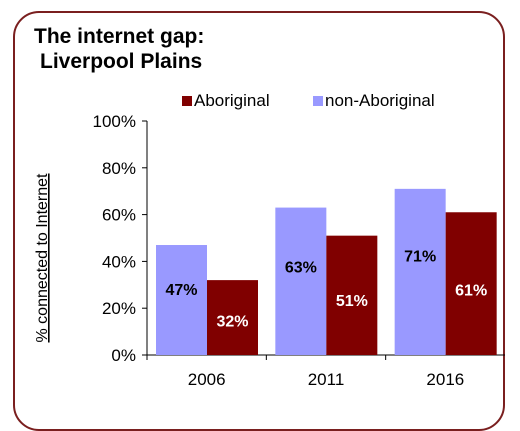 The width and height of the screenshot is (520, 431). Describe the element at coordinates (181, 300) in the screenshot. I see `bar-non-aboriginal-2006` at that location.